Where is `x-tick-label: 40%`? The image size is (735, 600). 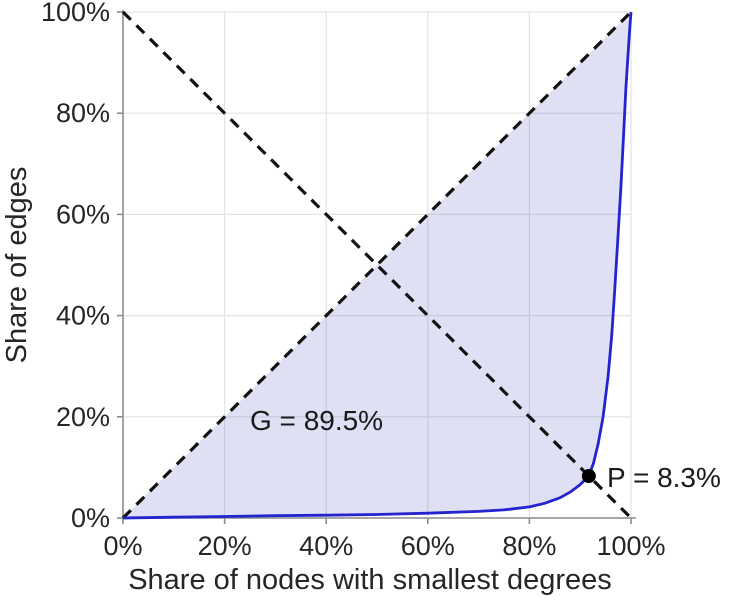 x-tick-label: 40% is located at coordinates (326, 546).